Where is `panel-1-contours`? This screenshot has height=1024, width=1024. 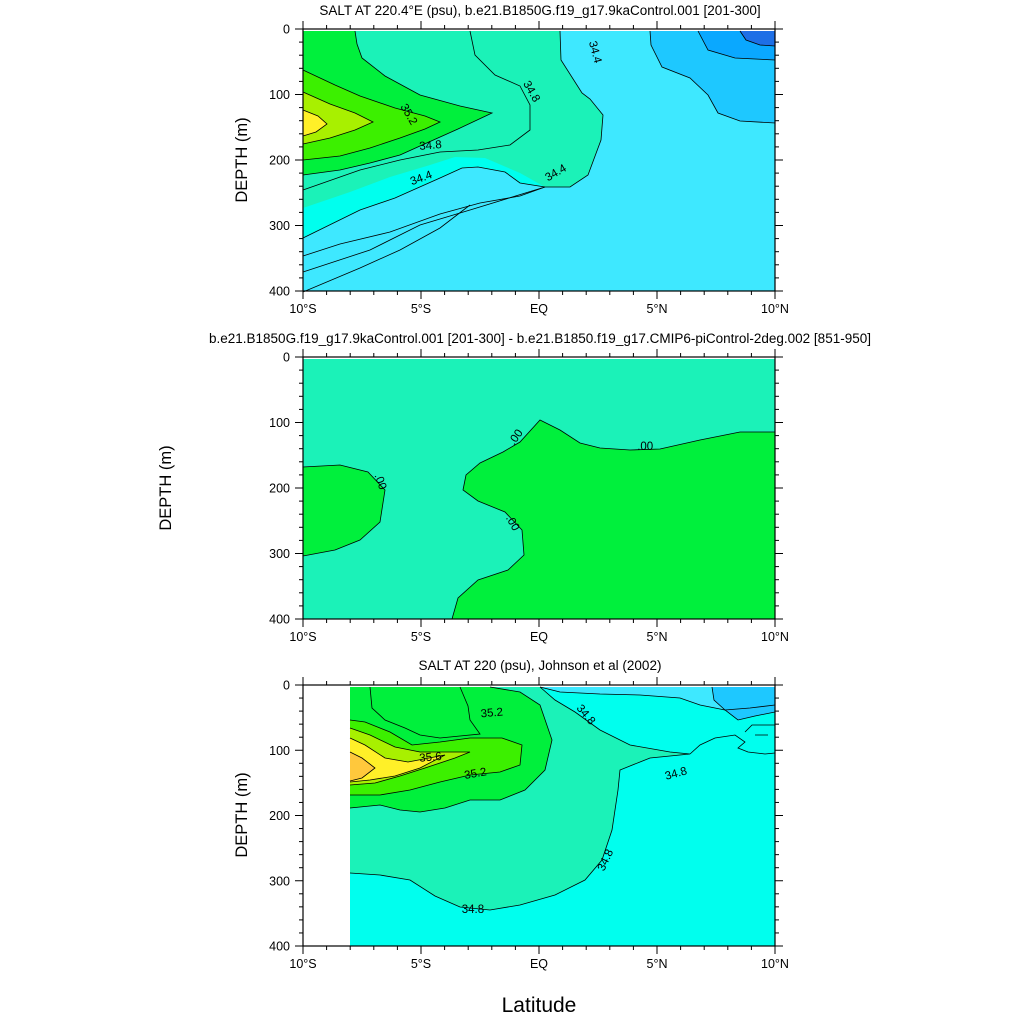 panel-1-contours is located at coordinates (539, 161).